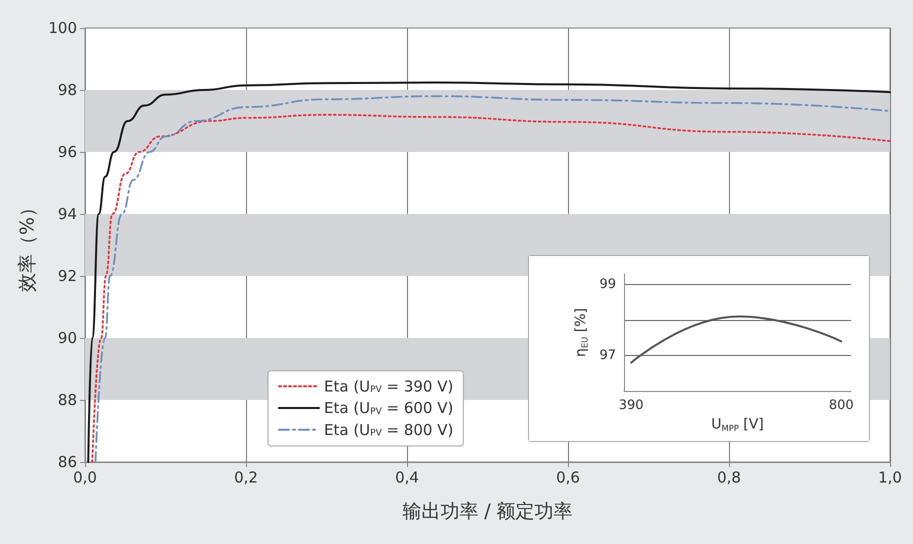  What do you see at coordinates (407, 477) in the screenshot?
I see `x-tick-label: 0,4` at bounding box center [407, 477].